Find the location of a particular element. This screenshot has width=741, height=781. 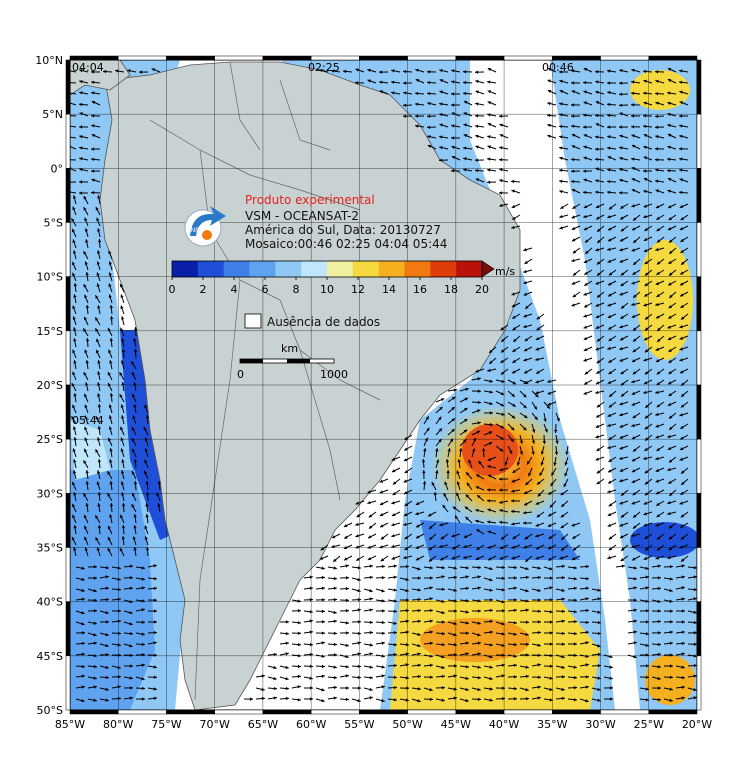

latitude-label: 5°N is located at coordinates (52, 114).